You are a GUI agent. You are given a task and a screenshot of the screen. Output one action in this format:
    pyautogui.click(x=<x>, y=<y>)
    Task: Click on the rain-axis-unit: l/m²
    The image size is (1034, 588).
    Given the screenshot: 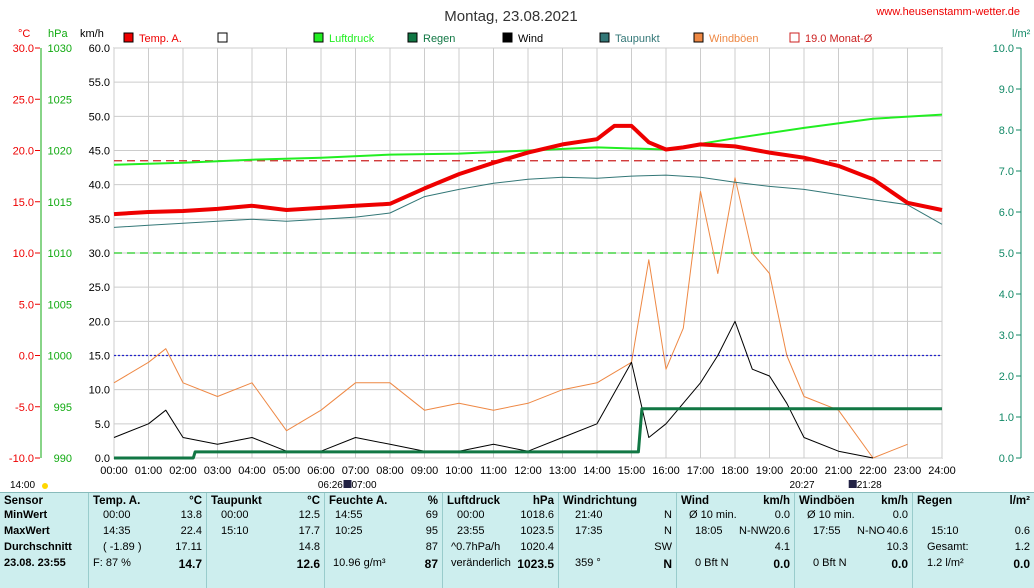 What is the action you would take?
    pyautogui.click(x=1021, y=34)
    